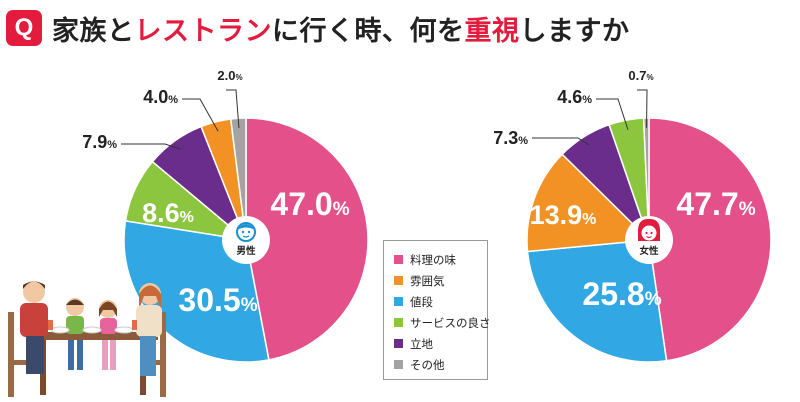 Image resolution: width=800 pixels, height=402 pixels. I want to click on chart-legend: 料理の味 雰囲気 値段 サービスの良さ 立地 その他, so click(437, 310).